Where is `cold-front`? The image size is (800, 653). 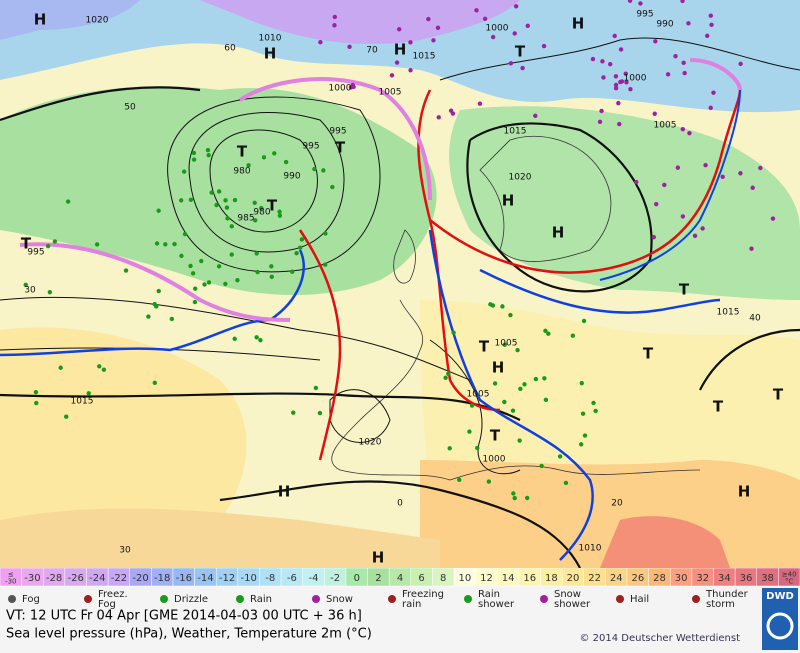 cold-front is located at coordinates (152, 303).